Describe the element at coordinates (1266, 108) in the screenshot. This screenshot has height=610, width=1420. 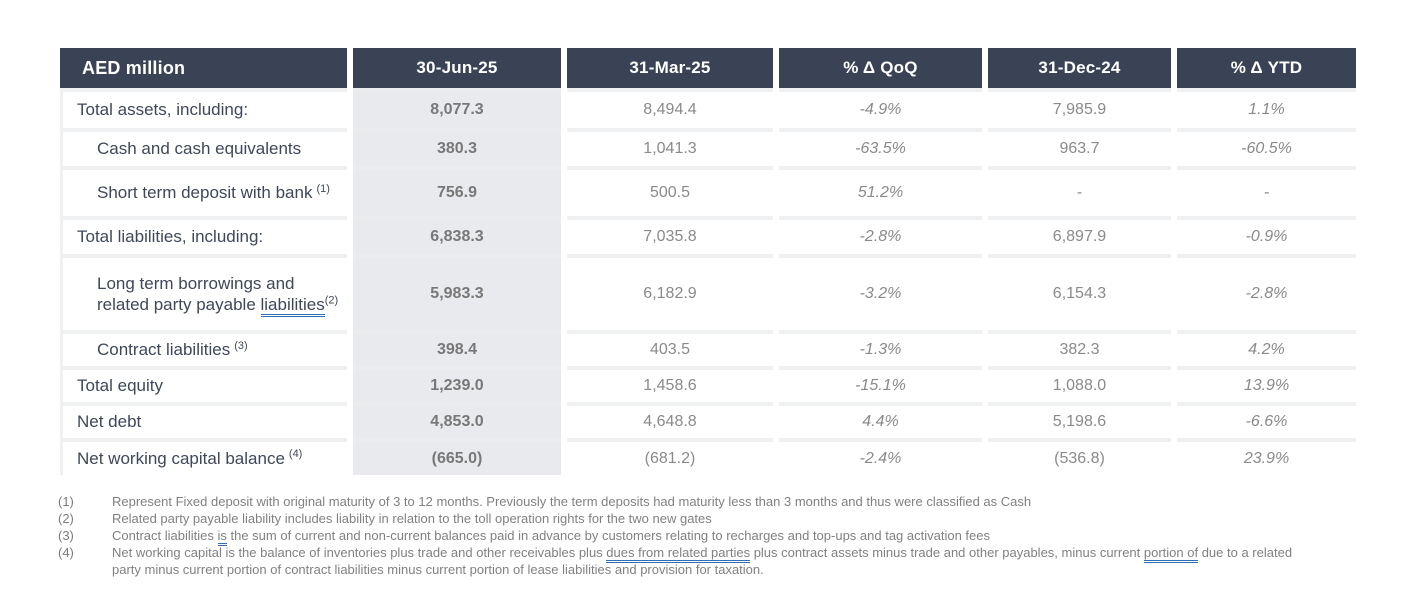
I see `value-cell: 1.1%` at that location.